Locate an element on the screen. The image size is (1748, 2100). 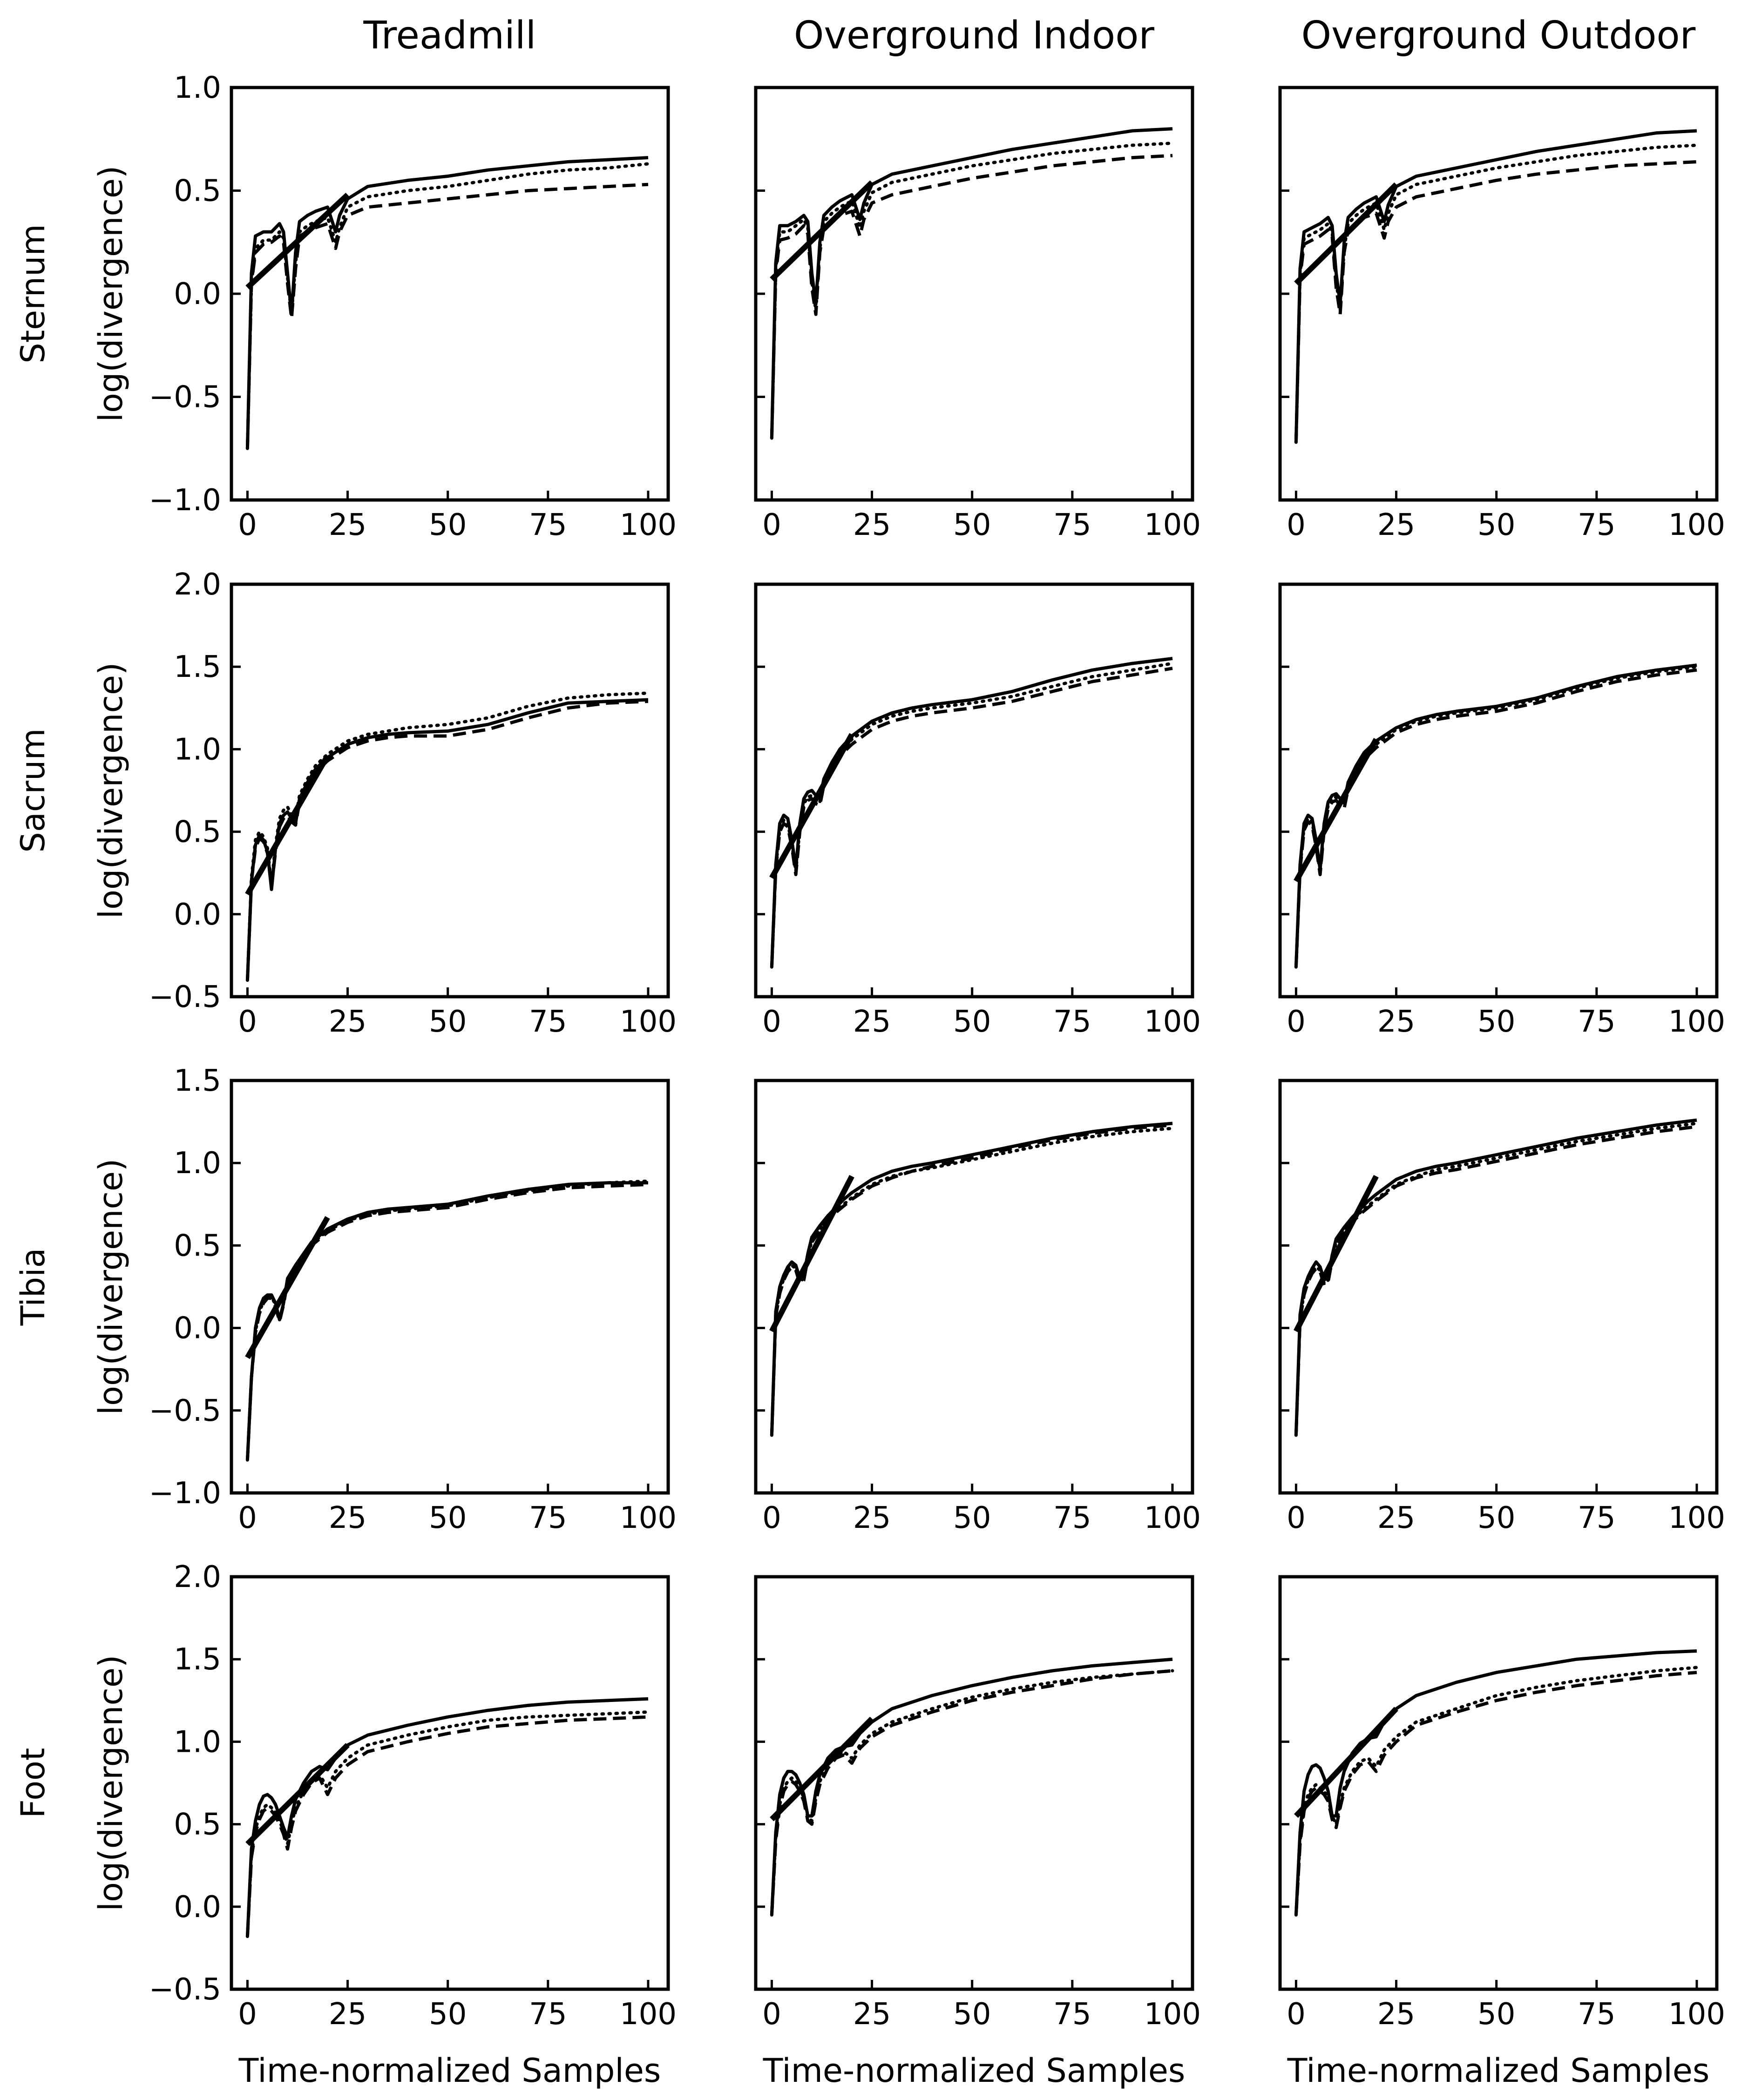
y-tick-label: 2.0 is located at coordinates (197, 584).